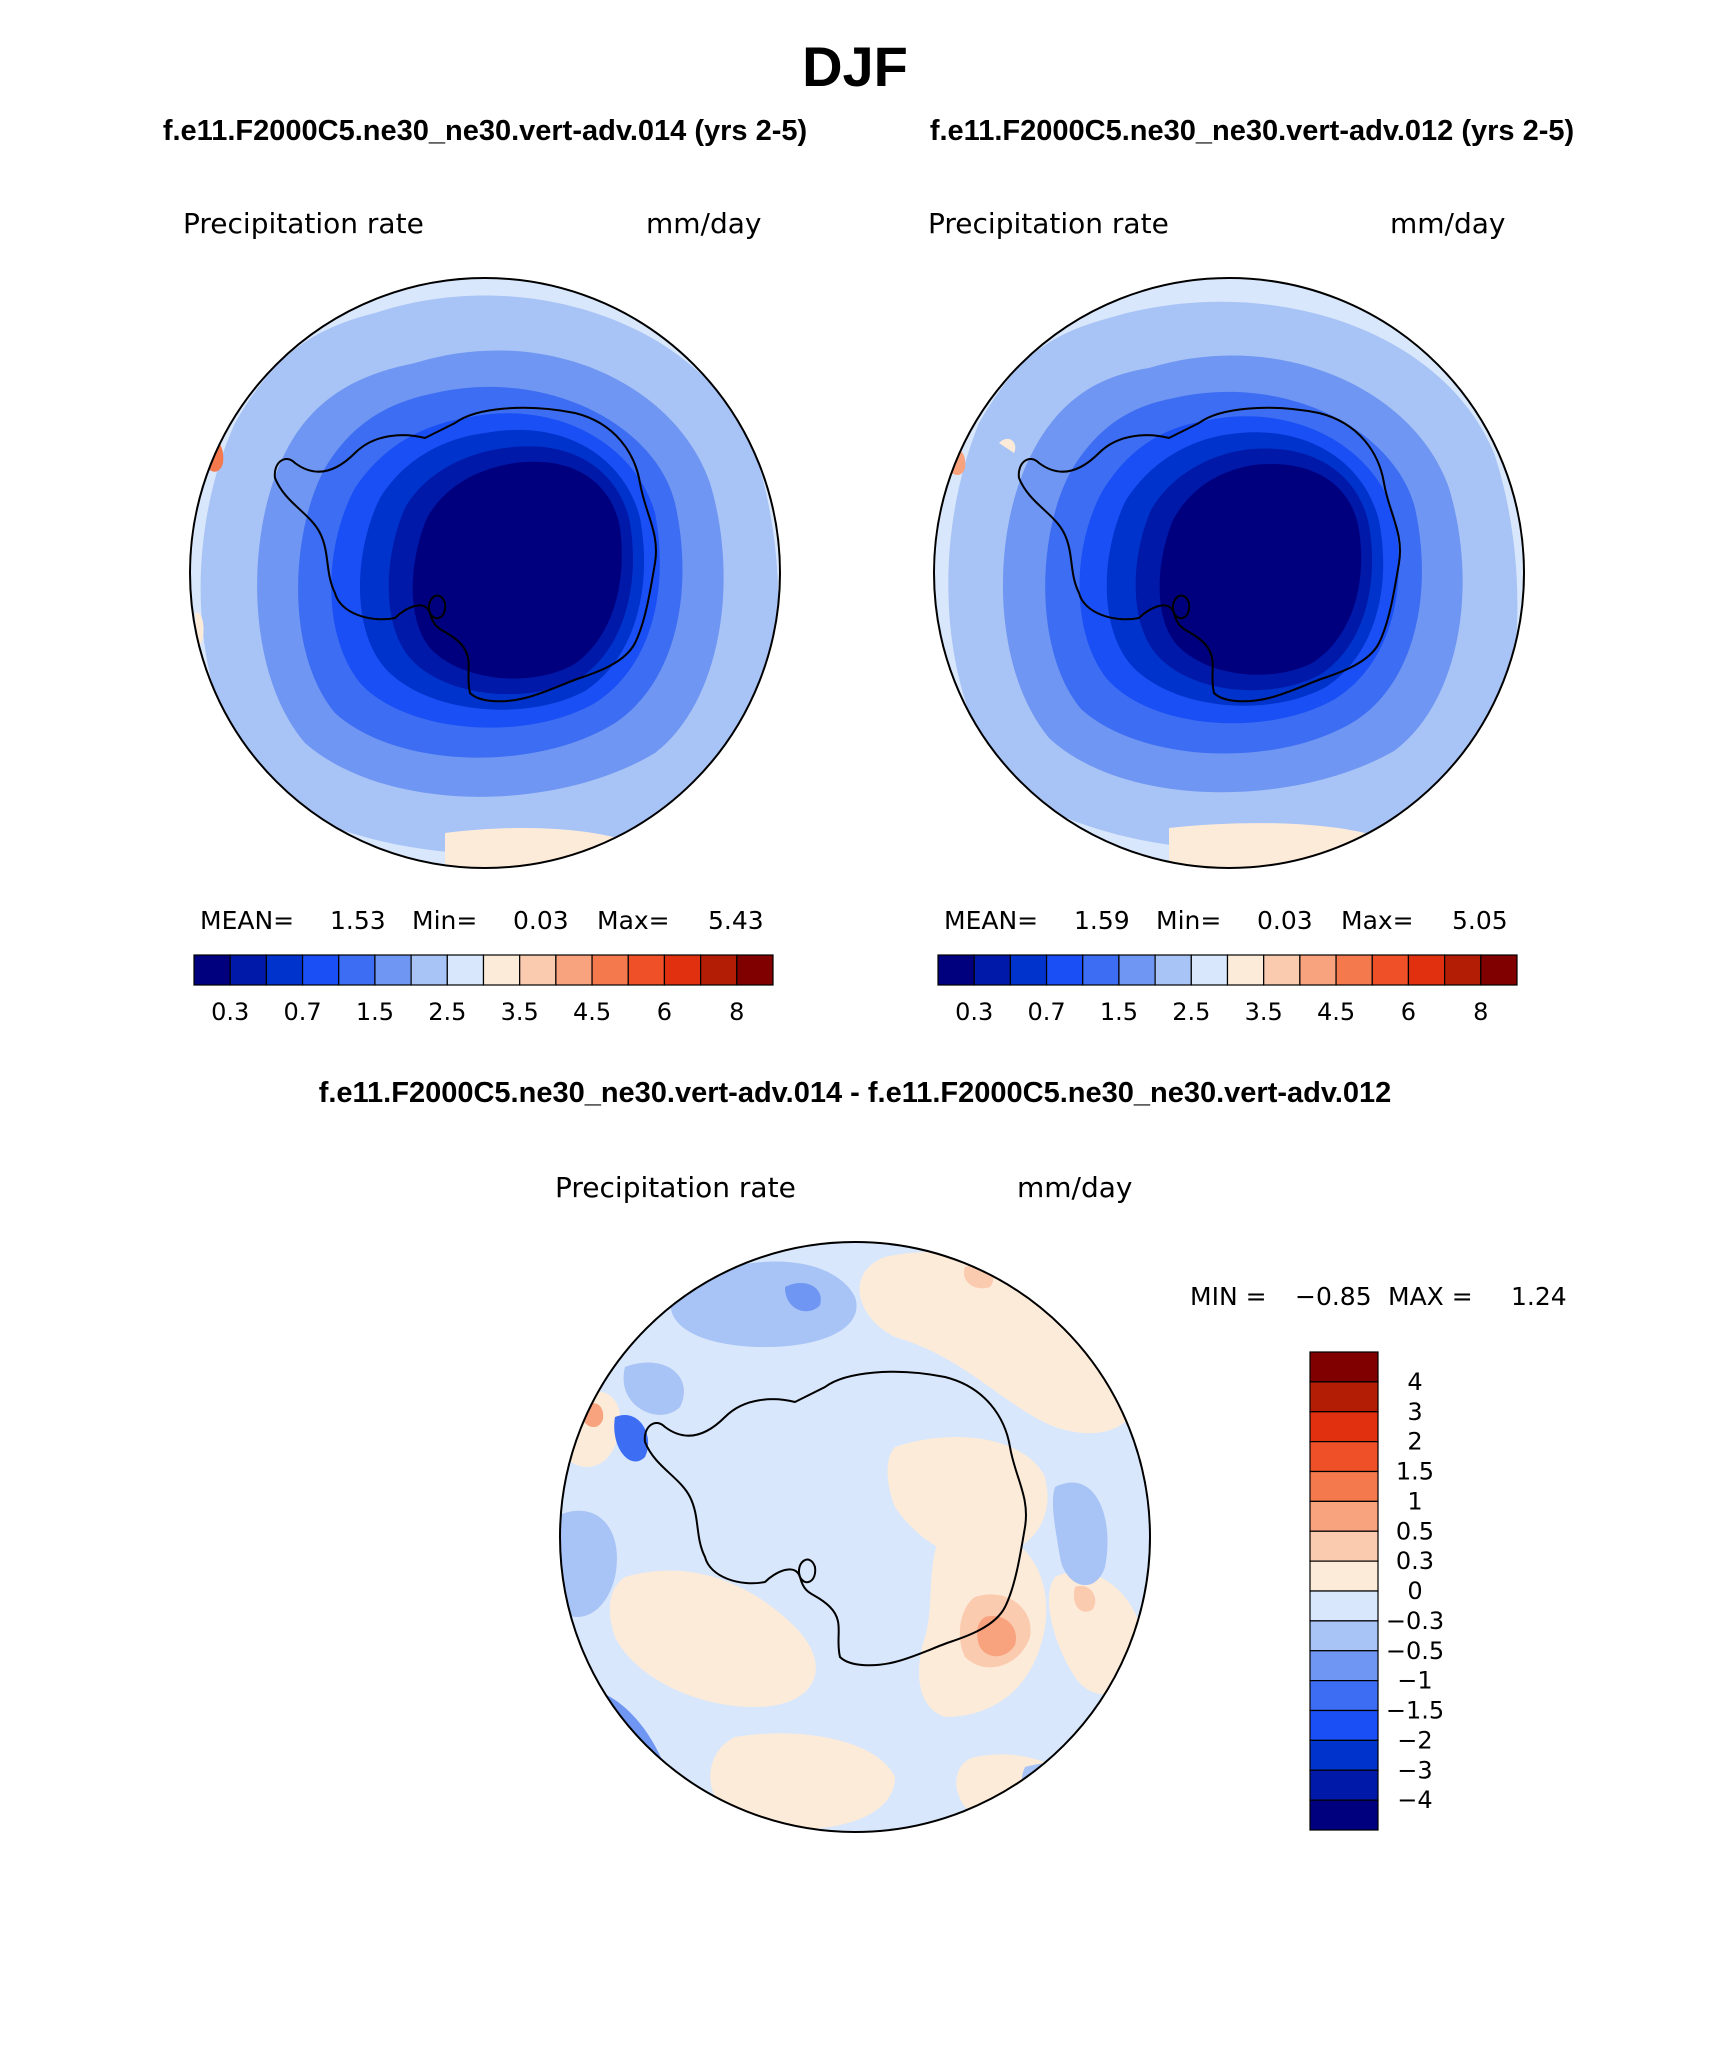  I want to click on colorbar-tick-label: 3, so click(1414, 1412).